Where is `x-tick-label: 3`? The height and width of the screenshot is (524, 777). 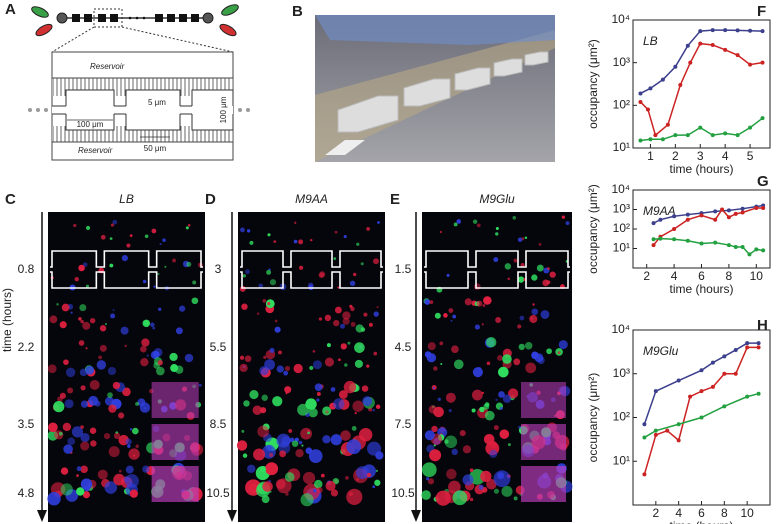
x-tick-label: 3 is located at coordinates (700, 156).